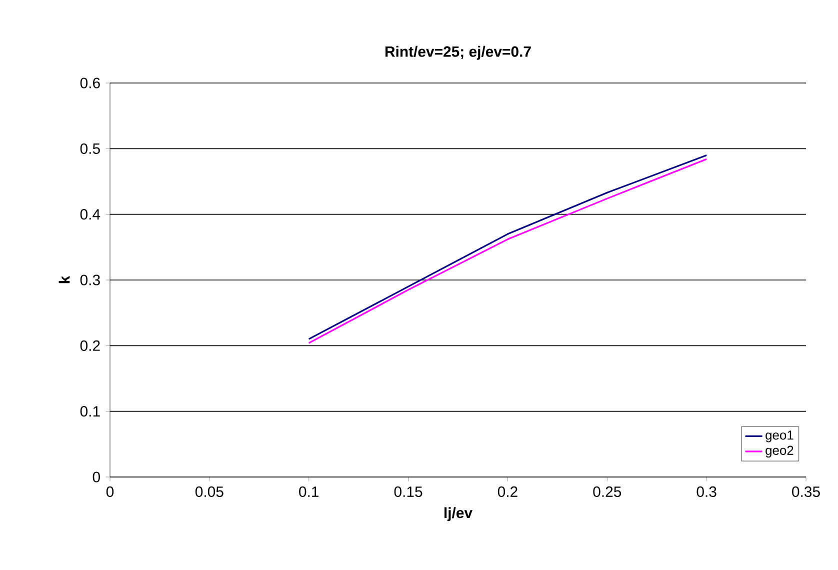  What do you see at coordinates (90, 345) in the screenshot?
I see `y-tick-label: 0.2` at bounding box center [90, 345].